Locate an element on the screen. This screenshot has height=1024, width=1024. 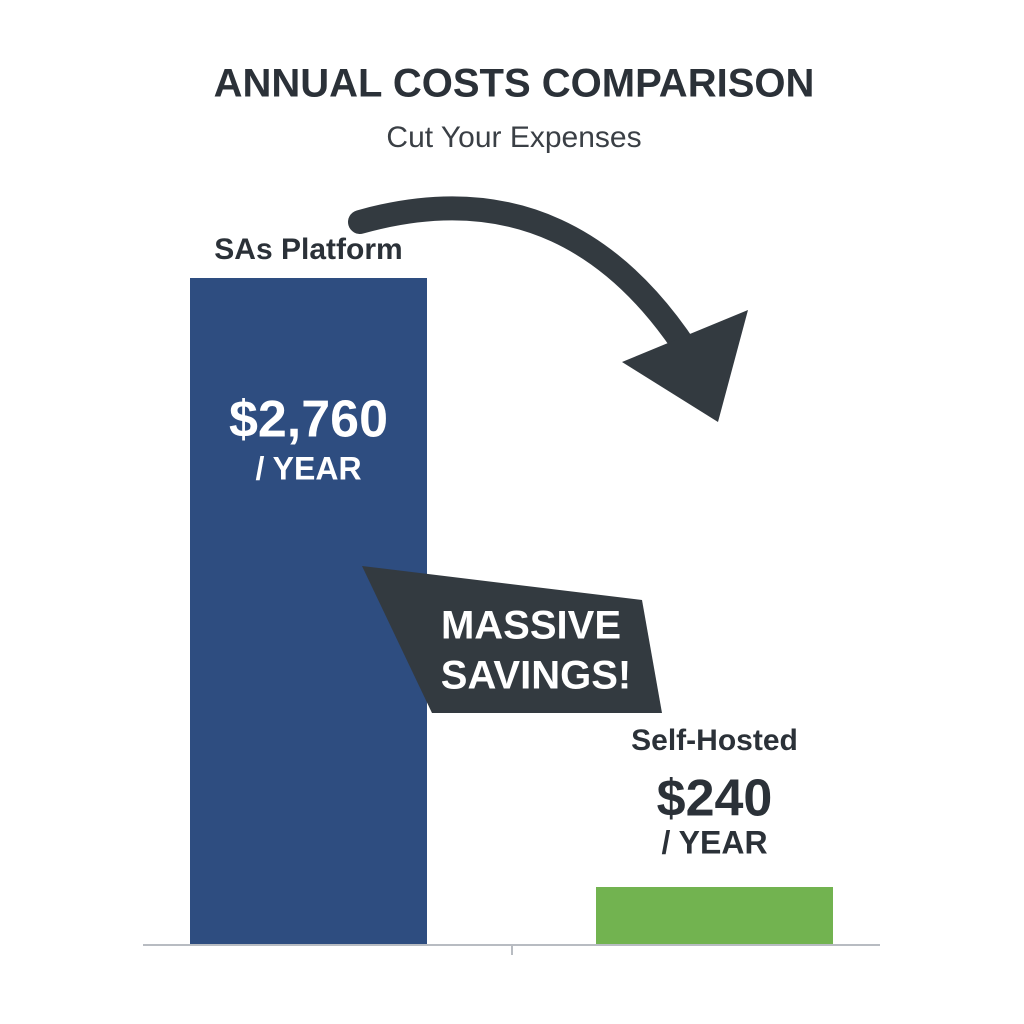
chart-subtitle: Cut Your Expenses is located at coordinates (513, 137).